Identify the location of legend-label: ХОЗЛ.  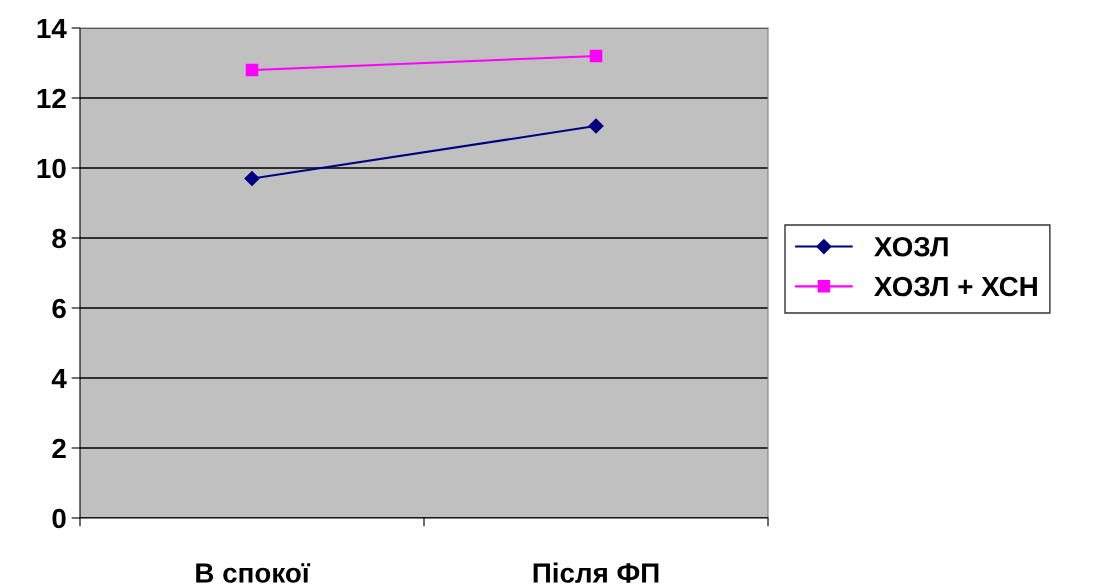
(911, 246).